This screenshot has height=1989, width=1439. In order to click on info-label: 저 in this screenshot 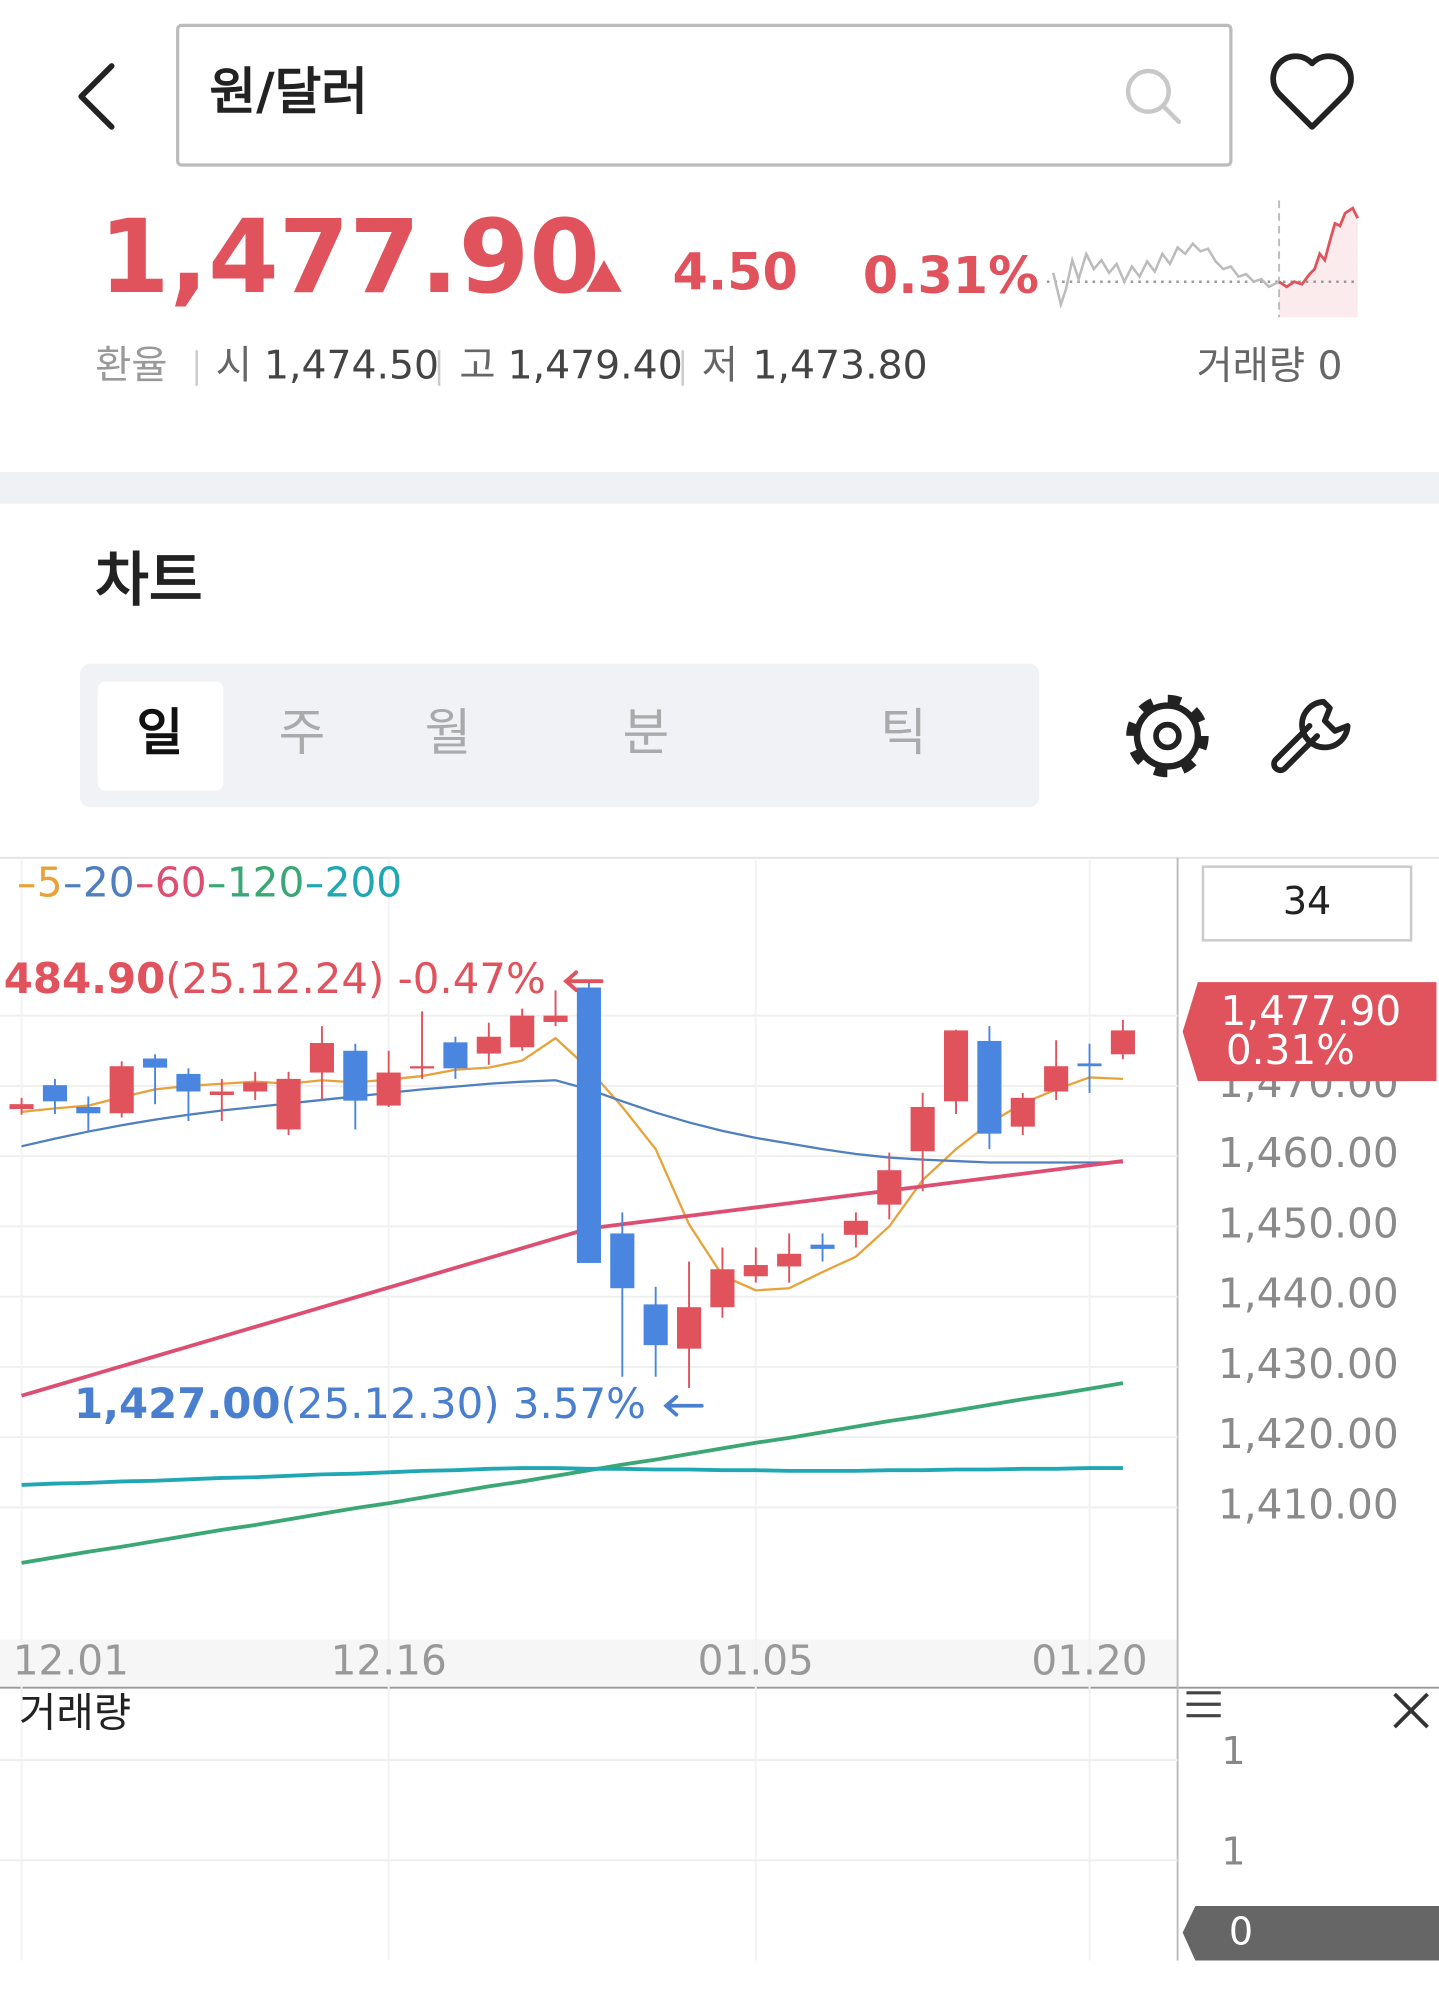, I will do `click(720, 366)`.